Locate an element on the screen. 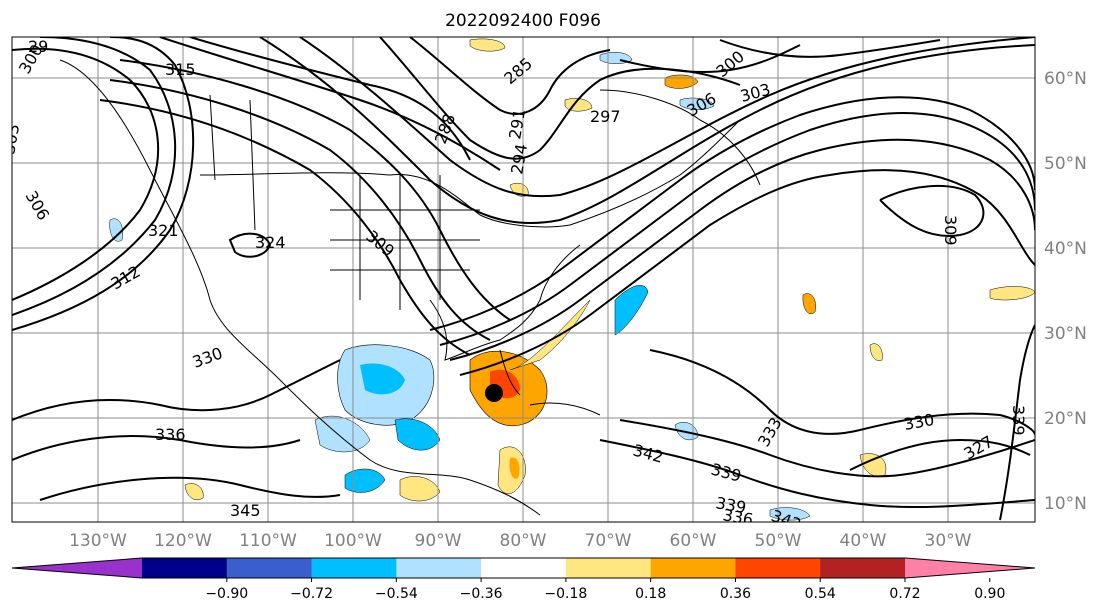 This screenshot has height=615, width=1105. lat-label: 30°N is located at coordinates (1065, 334).